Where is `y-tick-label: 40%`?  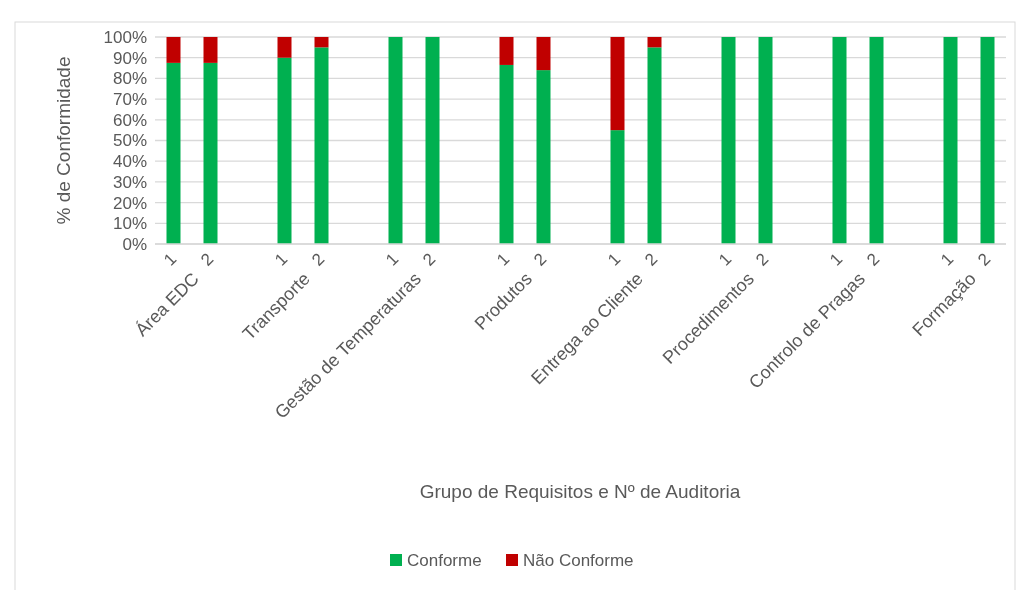 y-tick-label: 40% is located at coordinates (129, 162).